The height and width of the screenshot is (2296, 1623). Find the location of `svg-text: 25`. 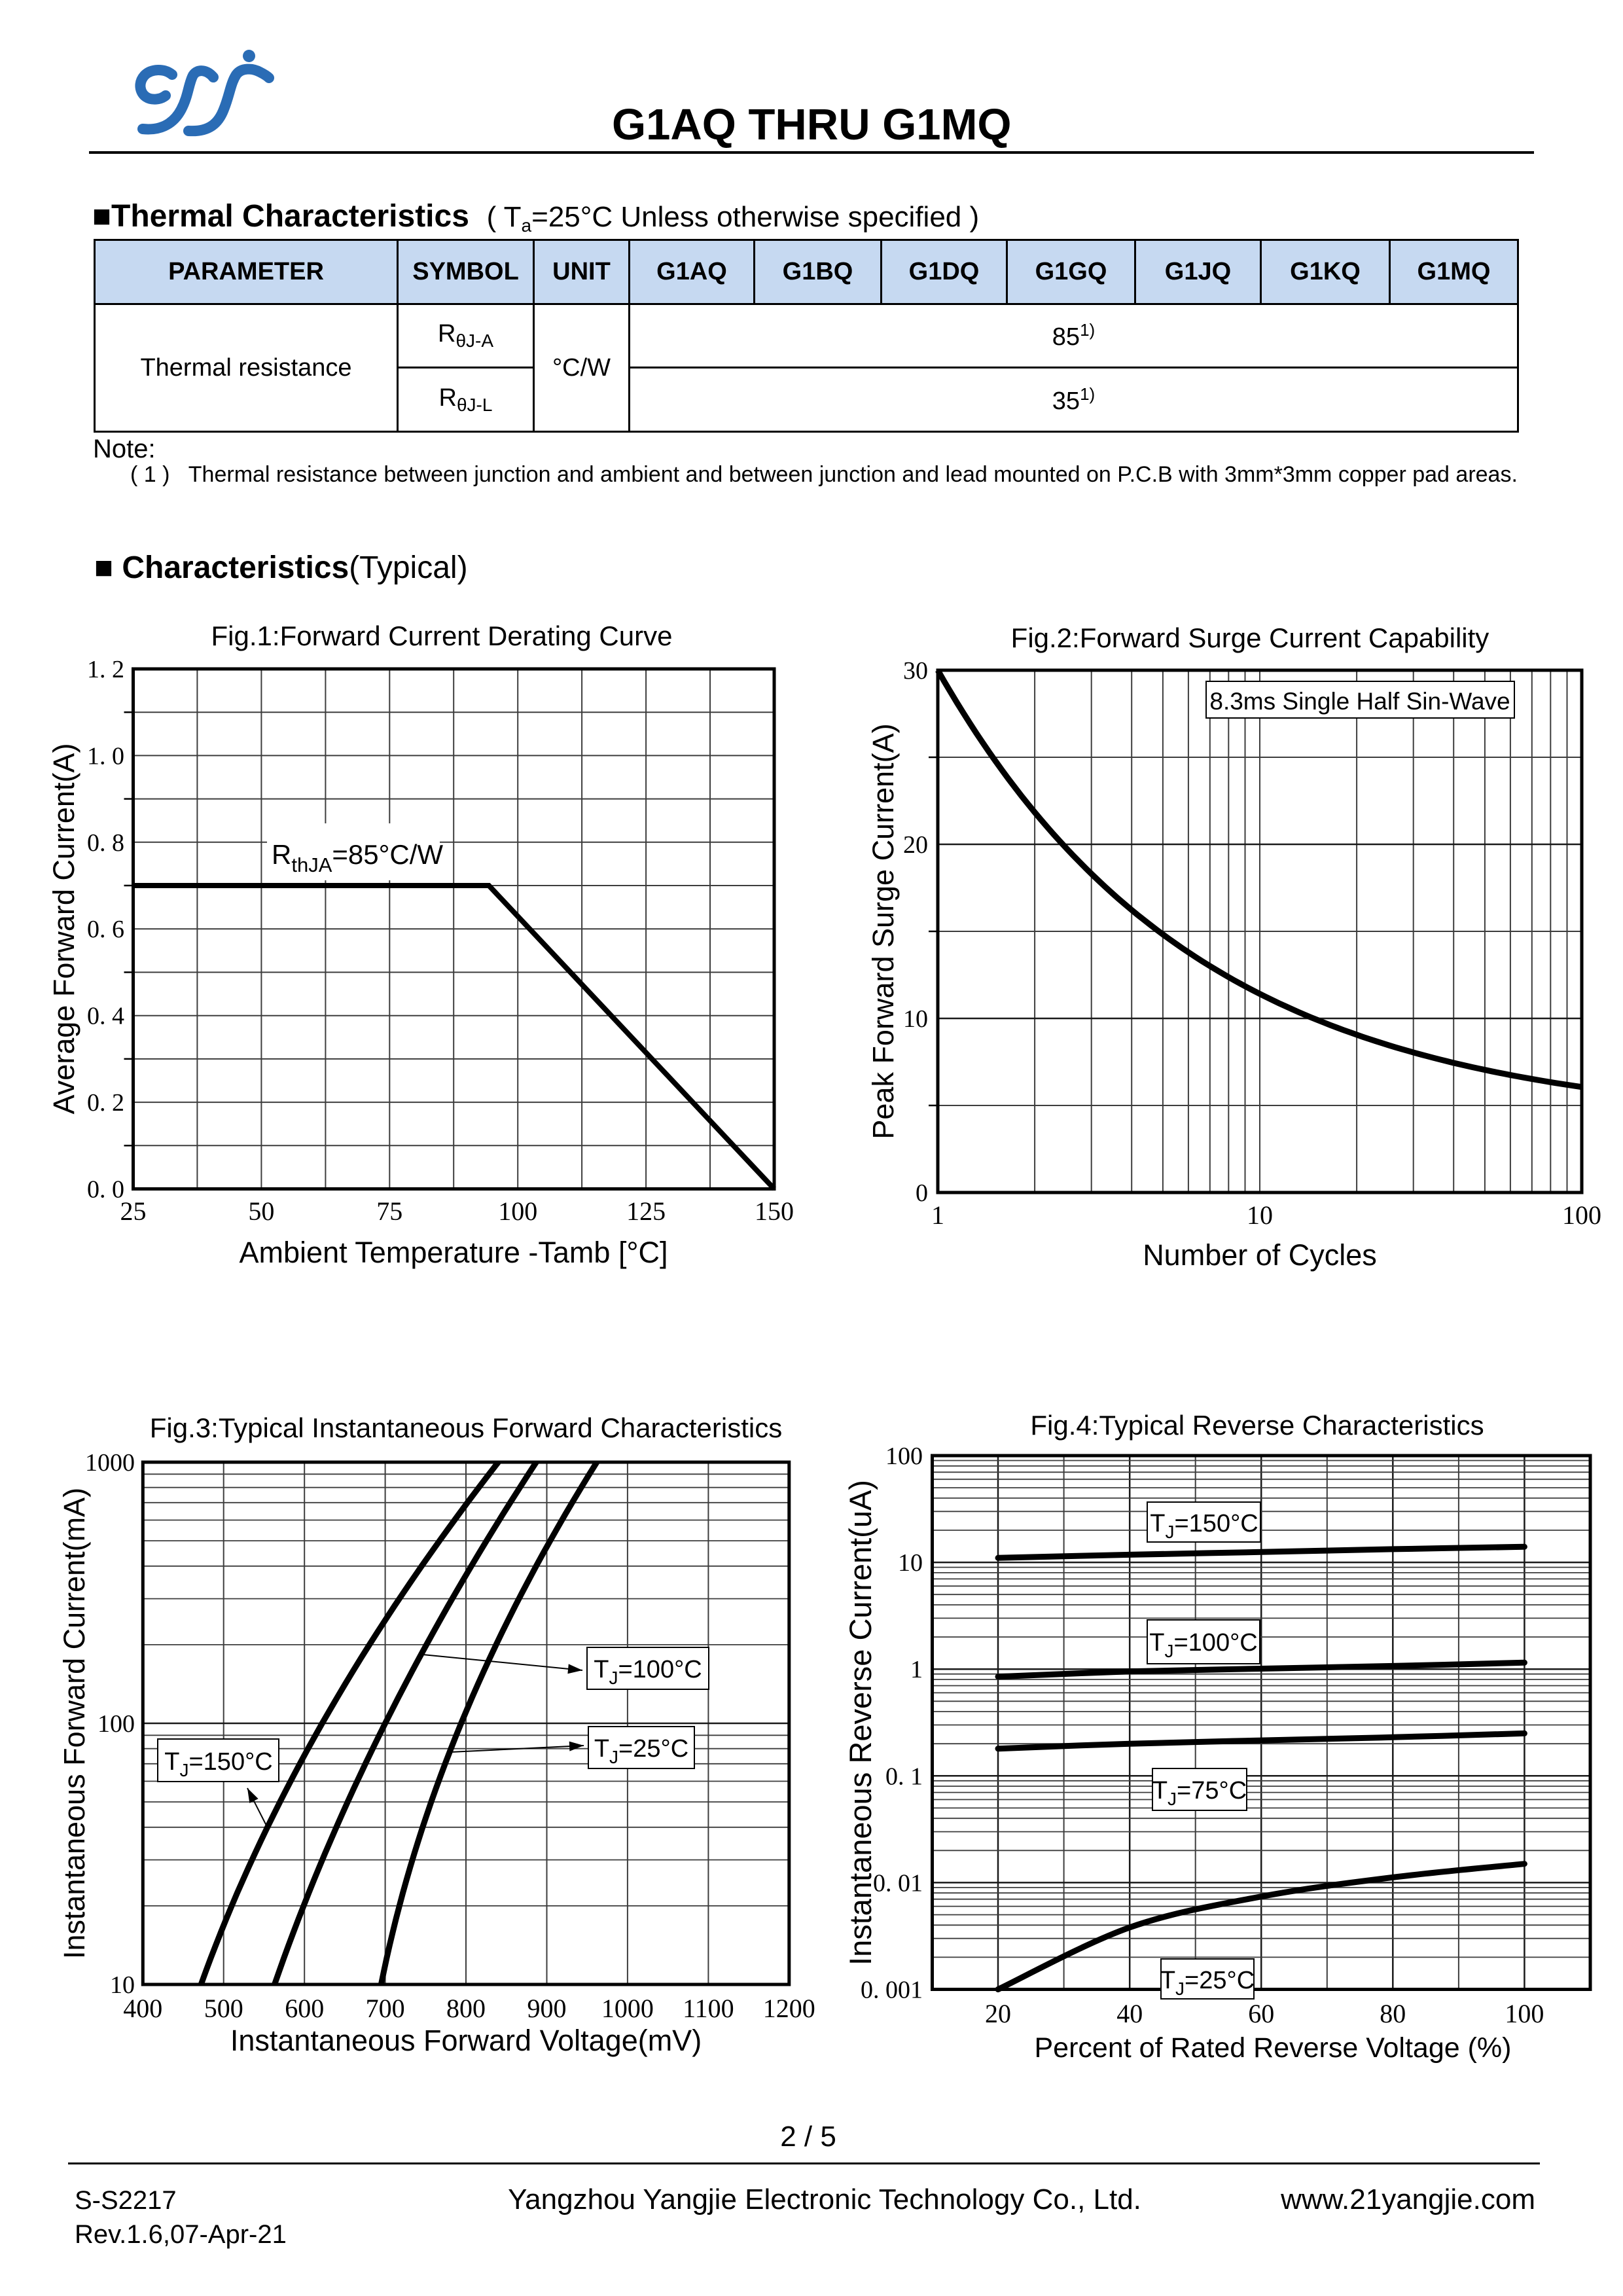

svg-text: 25 is located at coordinates (133, 1211).